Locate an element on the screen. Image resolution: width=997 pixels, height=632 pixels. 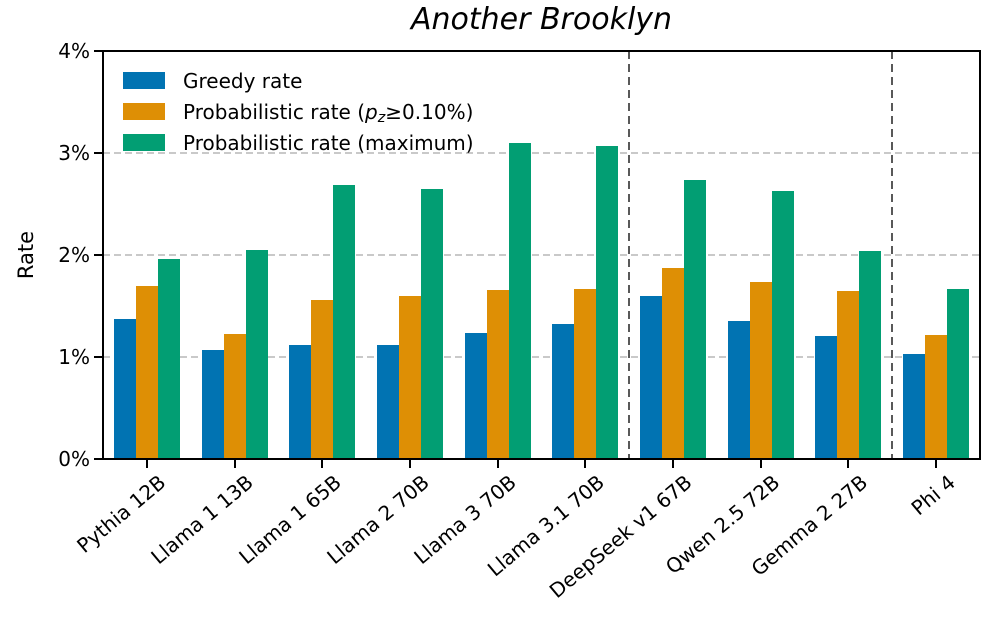
y-tick-label: 1% is located at coordinates (74, 357).